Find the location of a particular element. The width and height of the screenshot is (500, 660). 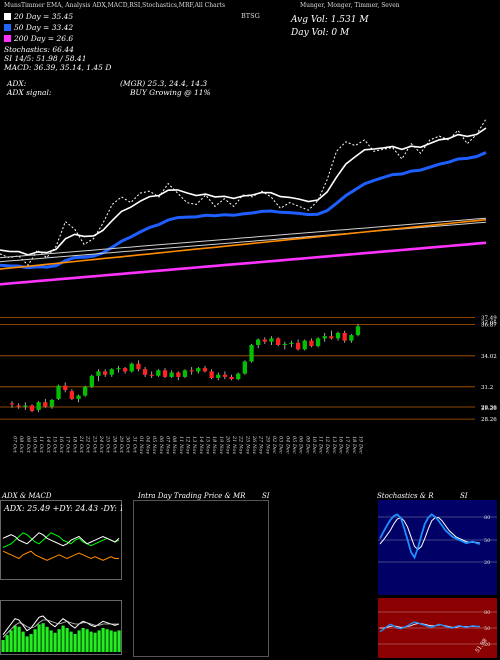

stoch-si-label: SI is located at coordinates (464, 496).